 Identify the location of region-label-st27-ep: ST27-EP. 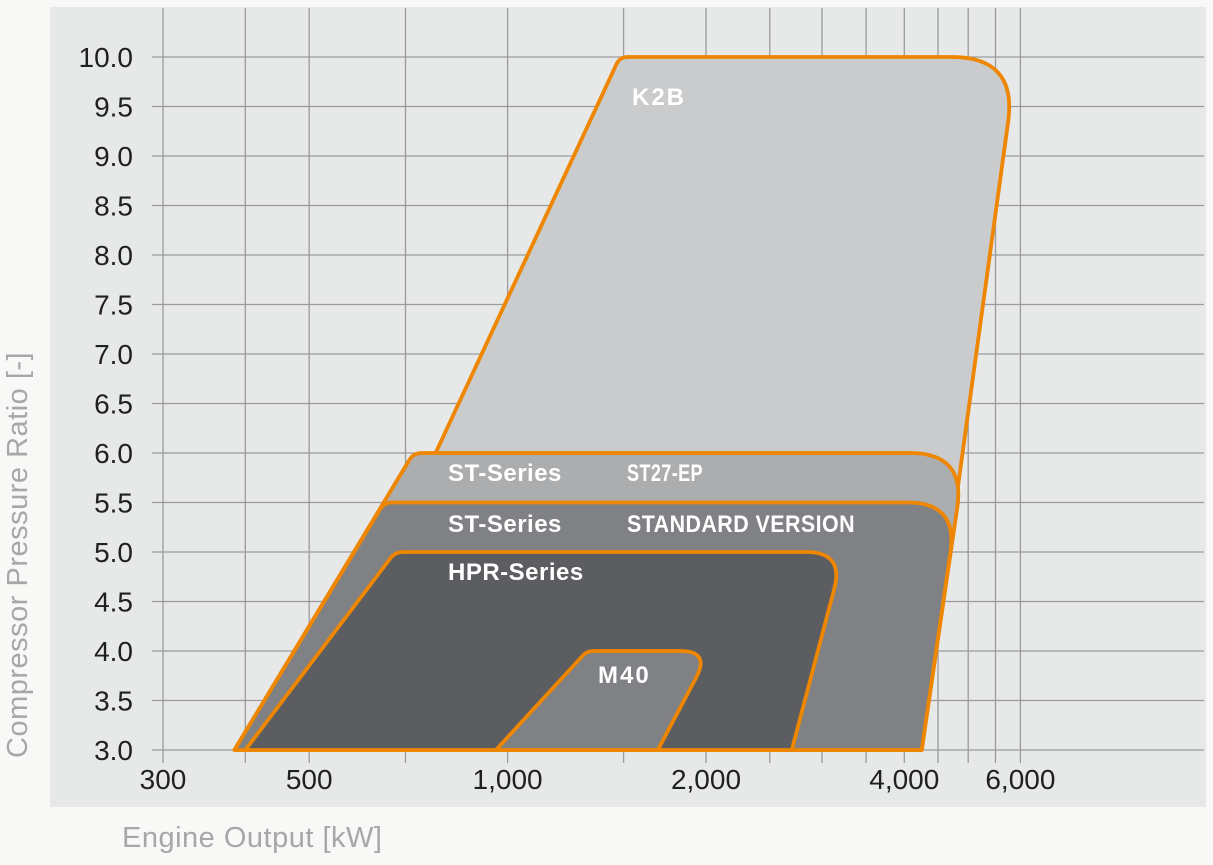
(665, 473).